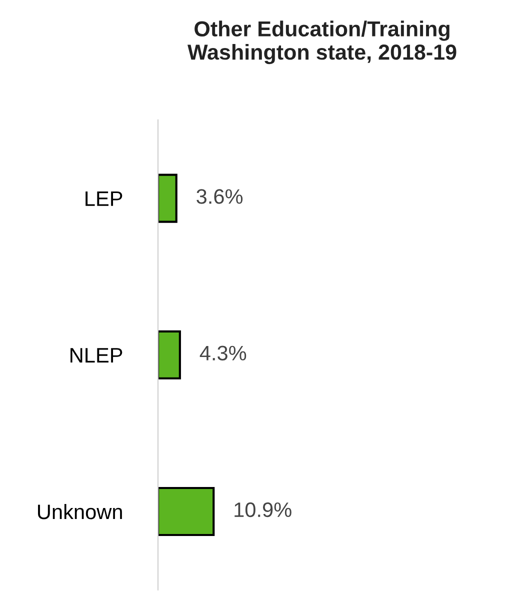 The image size is (524, 591). I want to click on y-tick-label: Unknown, so click(80, 512).